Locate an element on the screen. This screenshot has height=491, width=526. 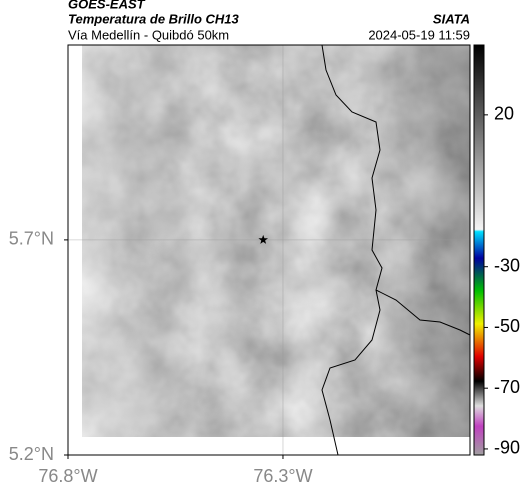
colorbar-tick-label: -30 is located at coordinates (507, 265).